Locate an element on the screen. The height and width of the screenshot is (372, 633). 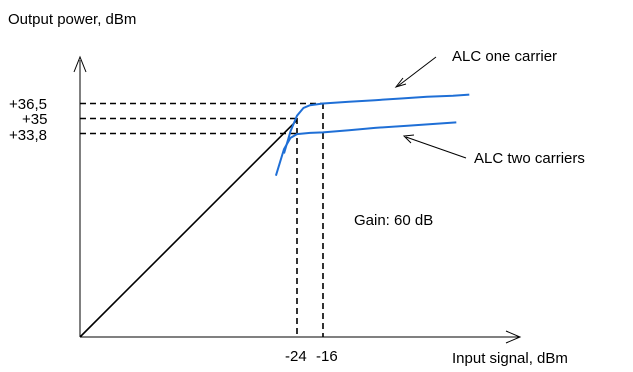
x-axis-title: Input signal, dBm is located at coordinates (510, 358).